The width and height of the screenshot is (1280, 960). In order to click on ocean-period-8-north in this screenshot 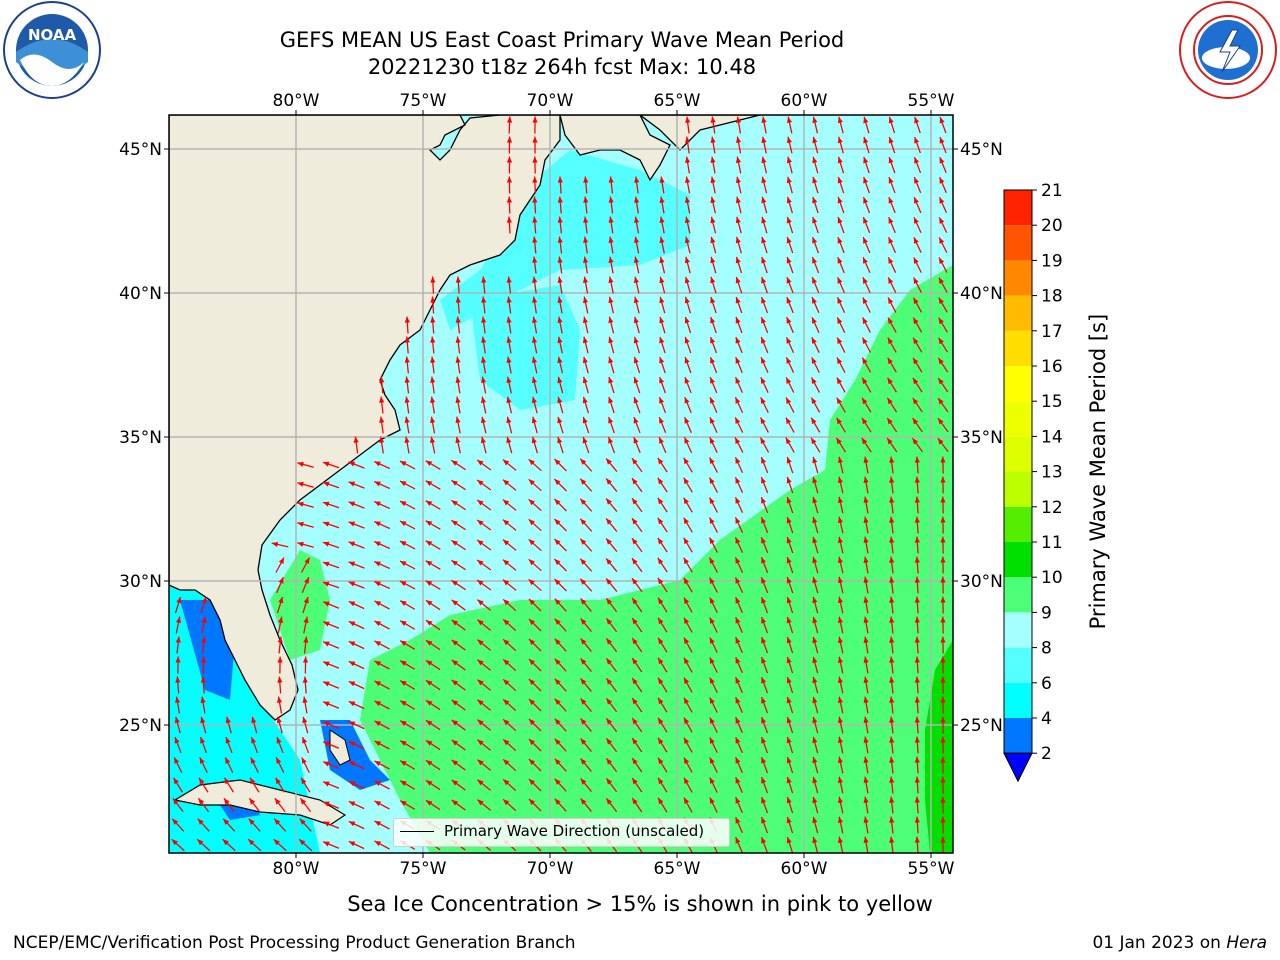, I will do `click(565, 240)`.